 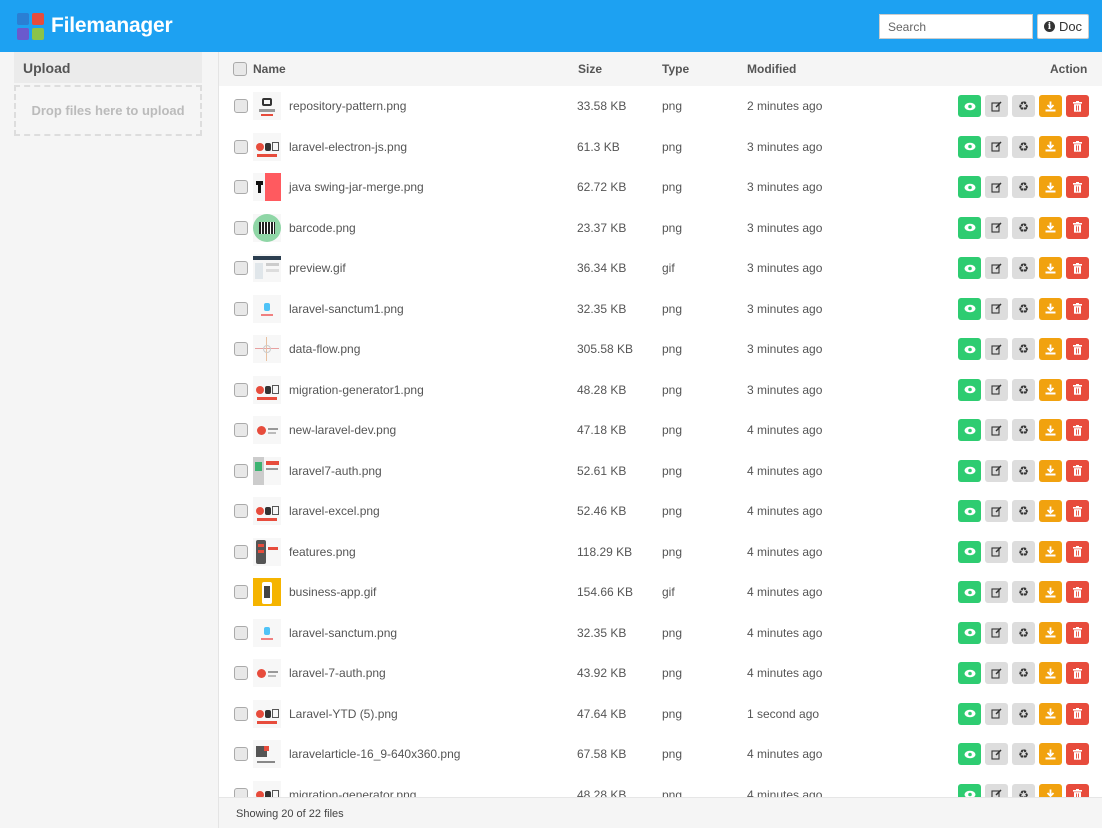 I want to click on column-name: Name, so click(x=269, y=69).